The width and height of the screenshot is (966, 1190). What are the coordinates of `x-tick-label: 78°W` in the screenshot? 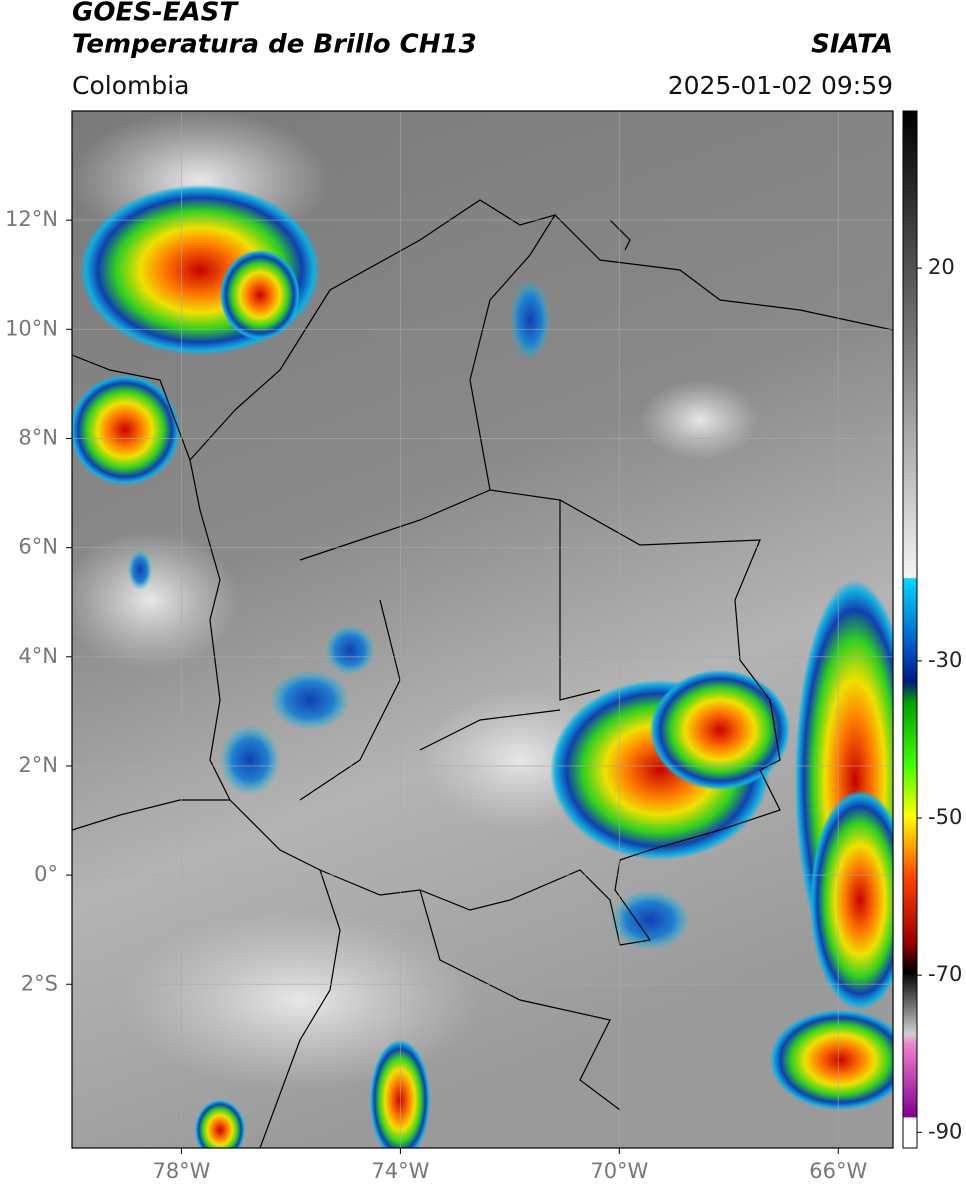 It's located at (181, 1171).